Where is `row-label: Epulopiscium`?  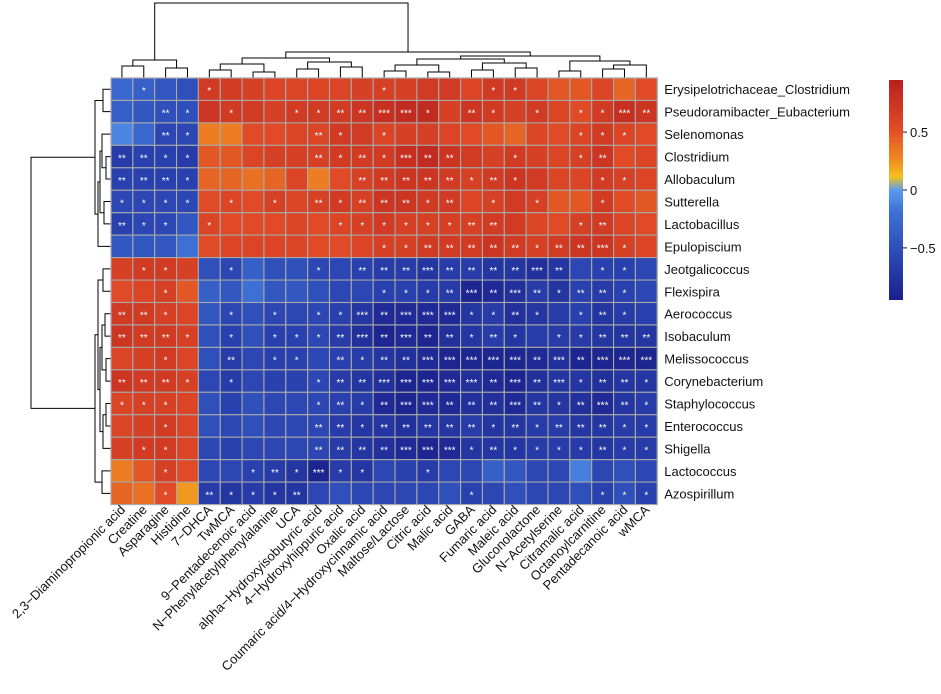
row-label: Epulopiscium is located at coordinates (702, 246).